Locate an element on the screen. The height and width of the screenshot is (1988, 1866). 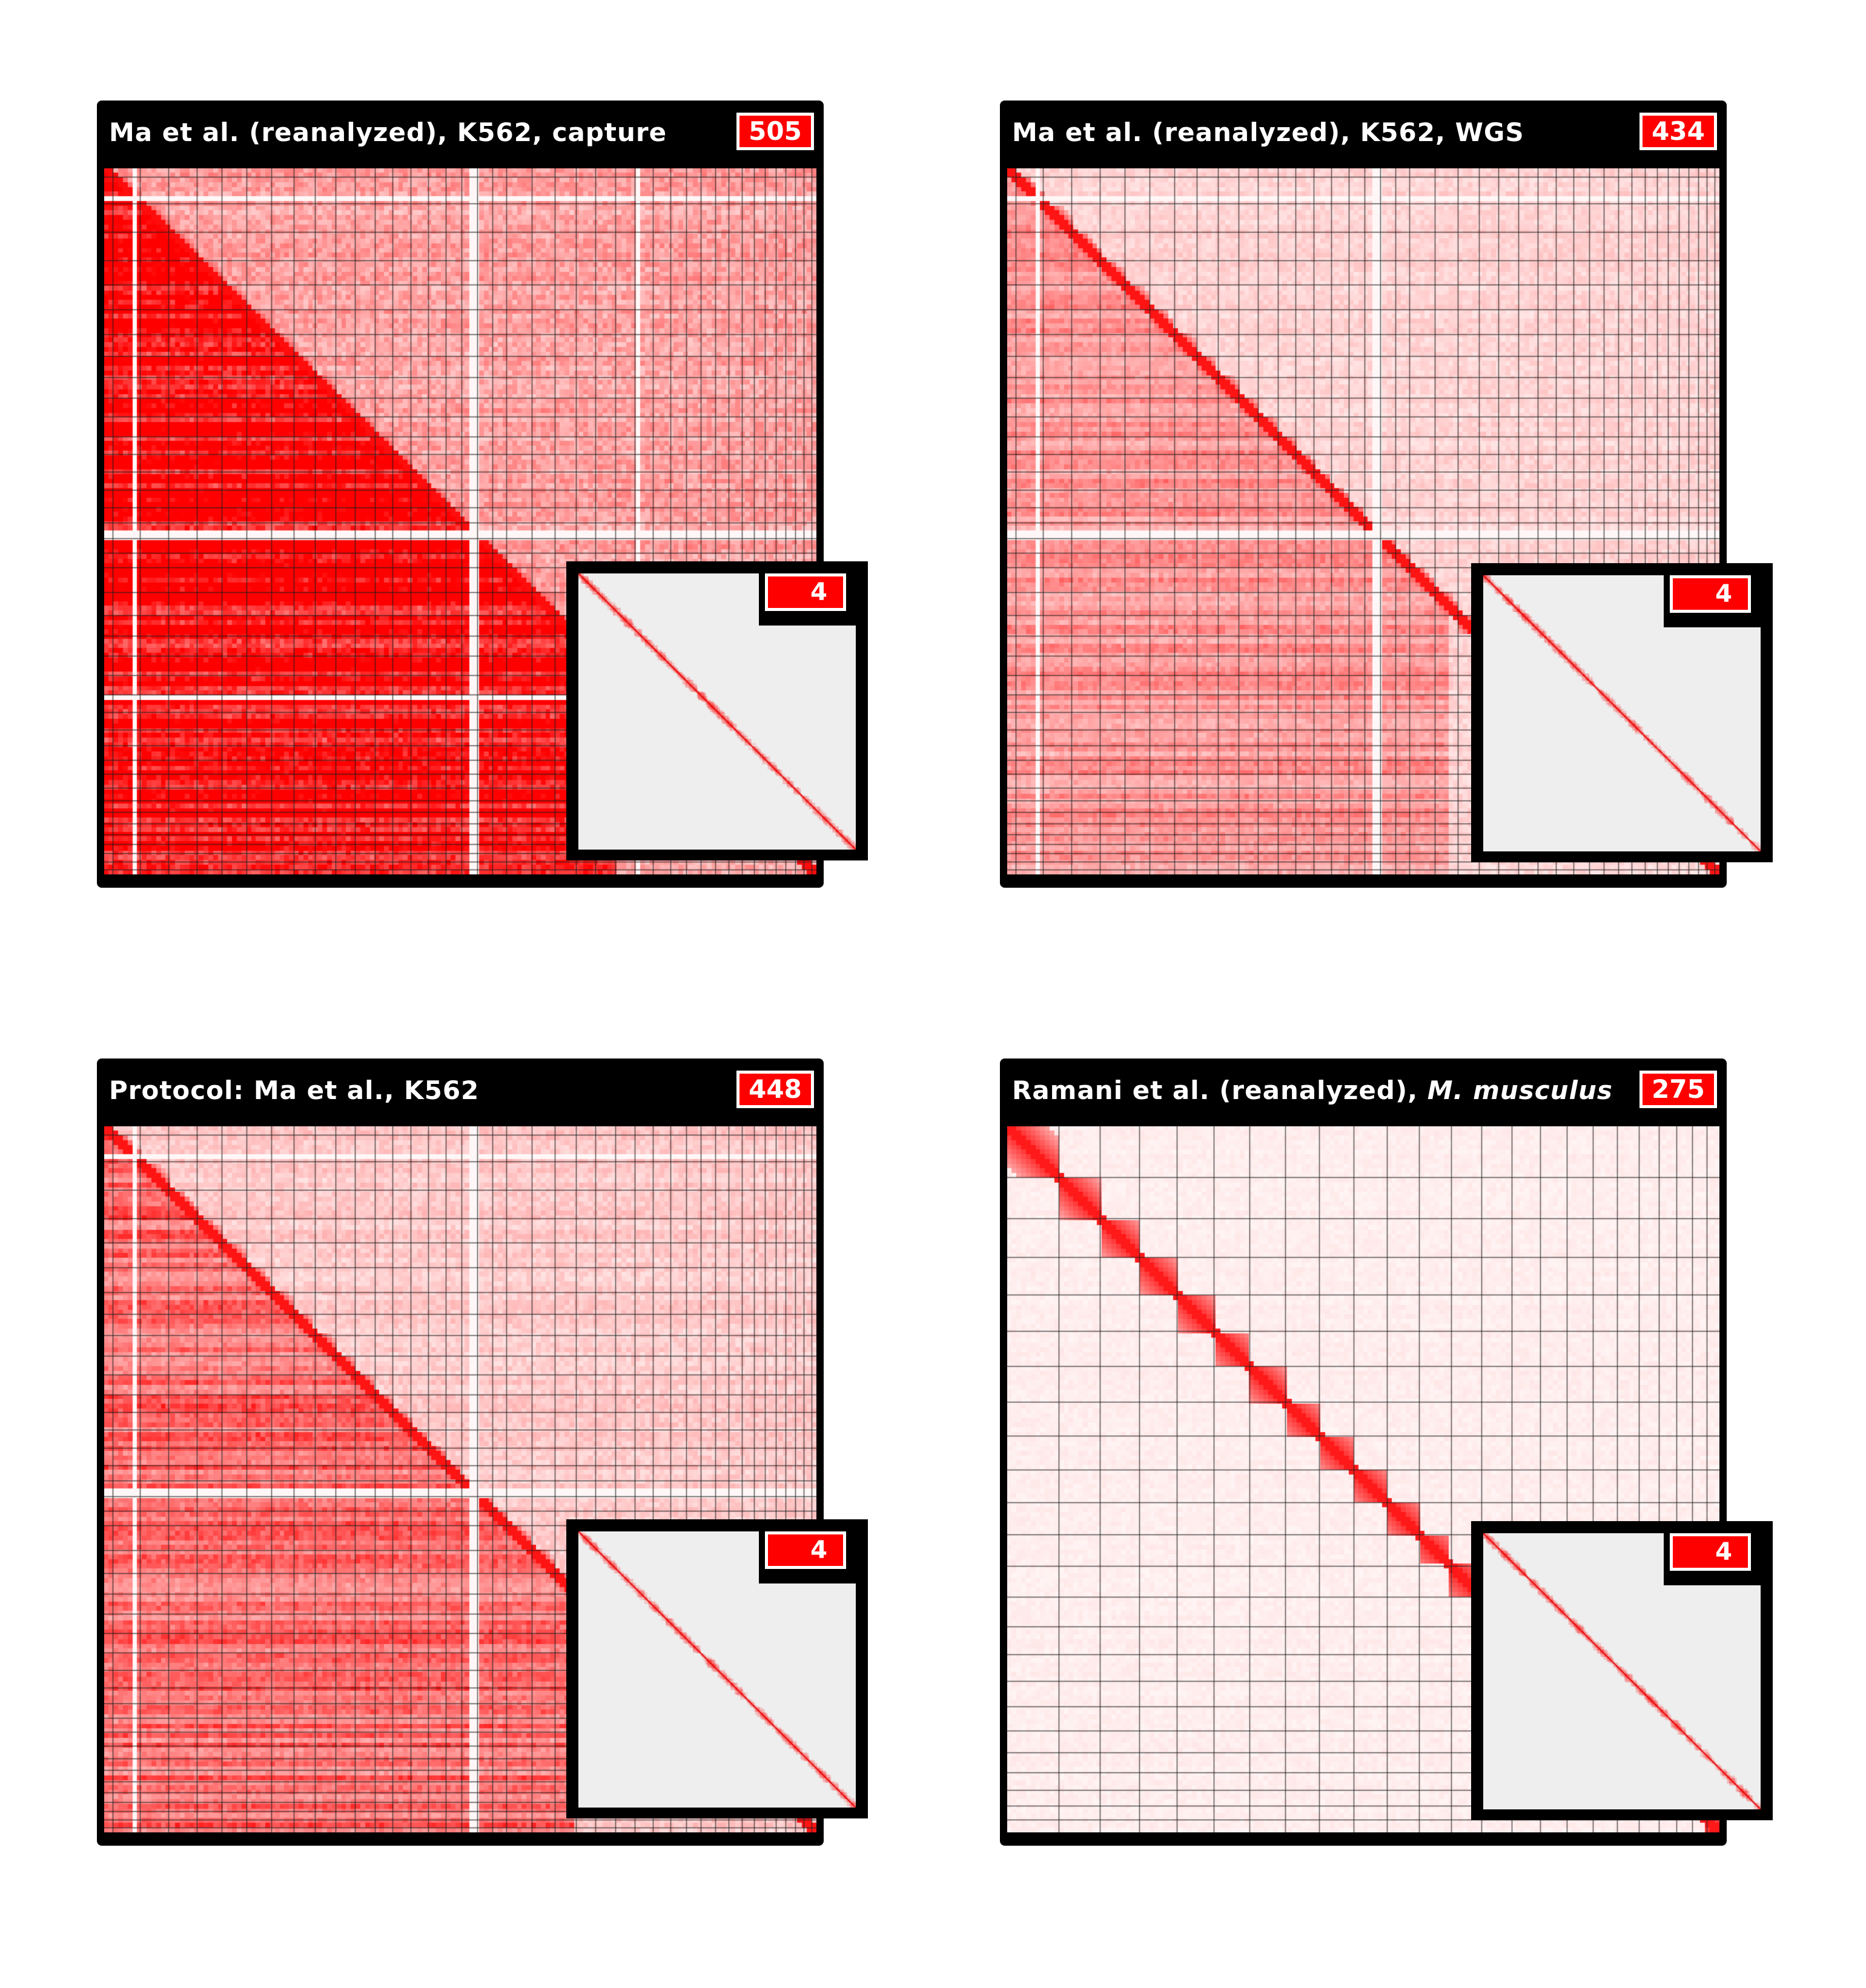
panel-title: Protocol: Ma et al., K562 is located at coordinates (295, 1090).